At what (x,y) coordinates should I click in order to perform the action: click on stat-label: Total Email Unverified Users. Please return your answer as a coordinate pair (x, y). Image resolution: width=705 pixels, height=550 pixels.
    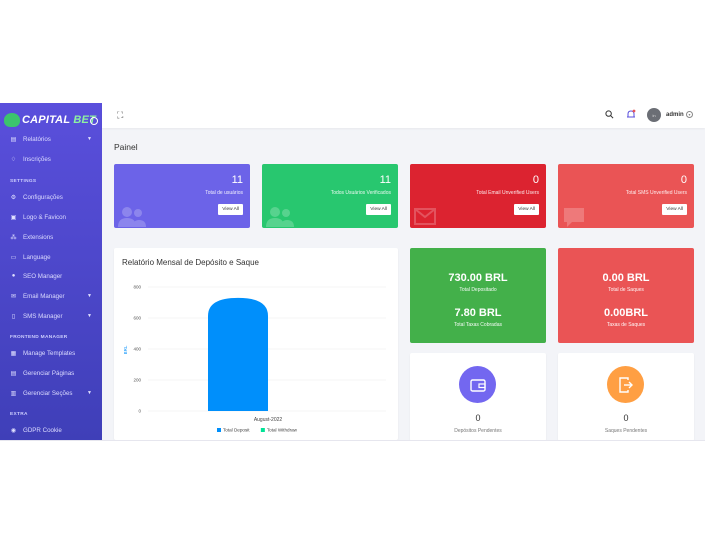
    Looking at the image, I should click on (507, 193).